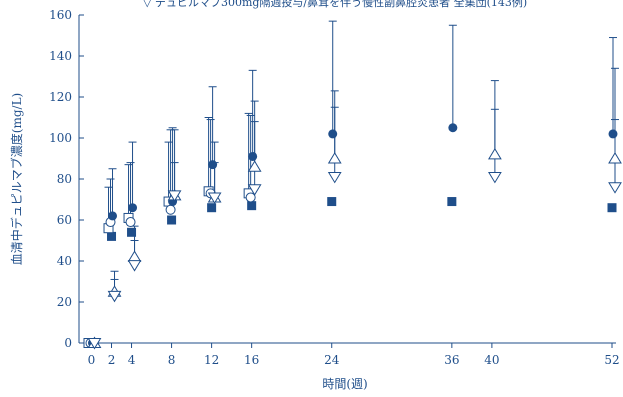 The width and height of the screenshot is (623, 397). What do you see at coordinates (64, 302) in the screenshot?
I see `y-tick-label: 20` at bounding box center [64, 302].